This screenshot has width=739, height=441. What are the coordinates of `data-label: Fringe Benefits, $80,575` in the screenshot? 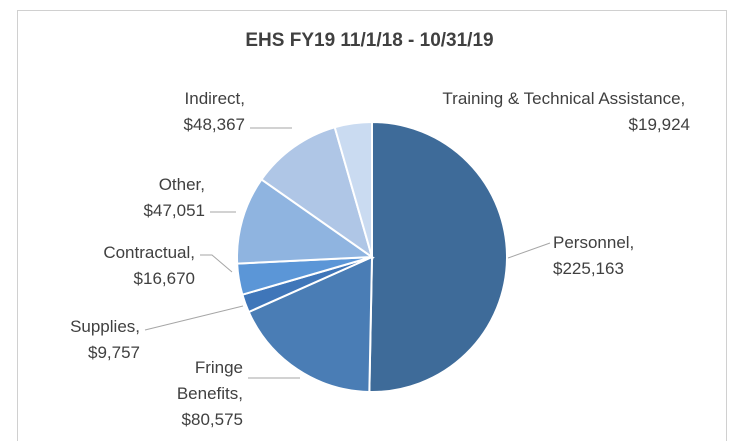 It's located at (196, 394).